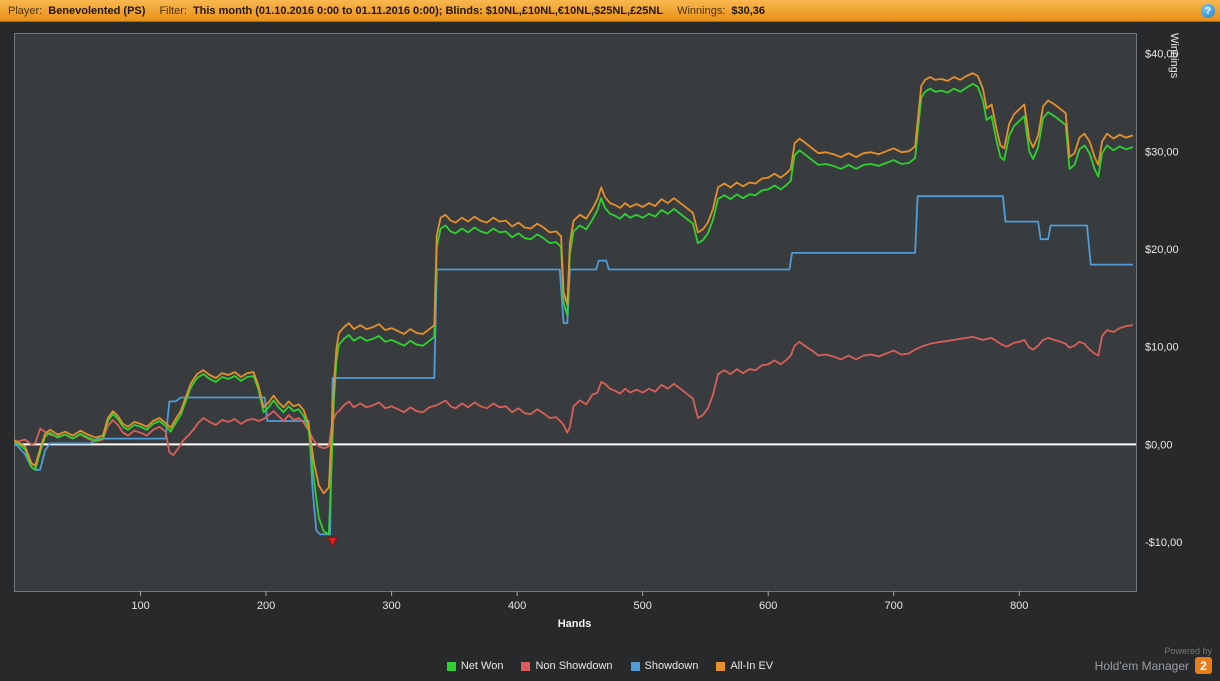 The width and height of the screenshot is (1220, 681). I want to click on powered-by-block: Powered by Hold'em Manager 2, so click(1153, 660).